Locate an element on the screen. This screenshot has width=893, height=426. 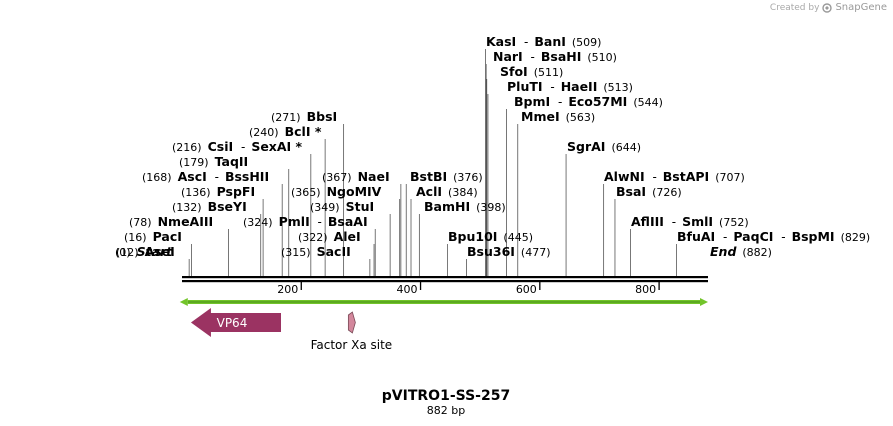
site-label: AflIII - SmlI (752) is located at coordinates (690, 221).